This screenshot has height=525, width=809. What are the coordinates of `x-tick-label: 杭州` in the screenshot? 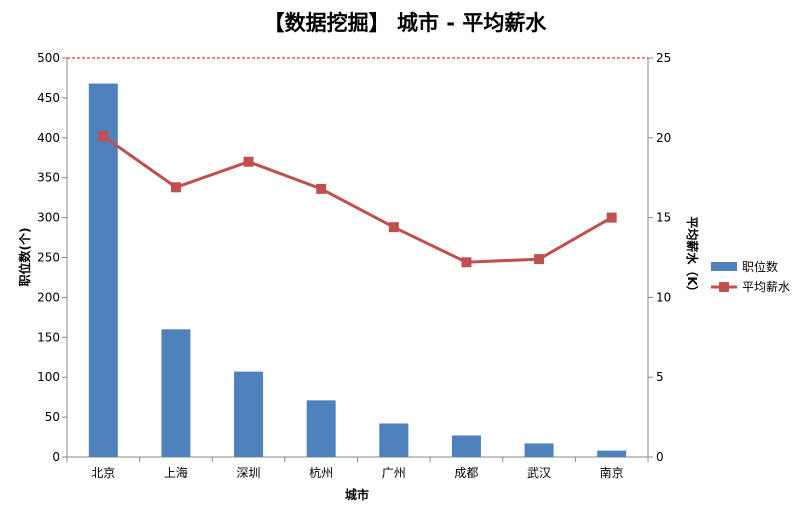 It's located at (321, 472).